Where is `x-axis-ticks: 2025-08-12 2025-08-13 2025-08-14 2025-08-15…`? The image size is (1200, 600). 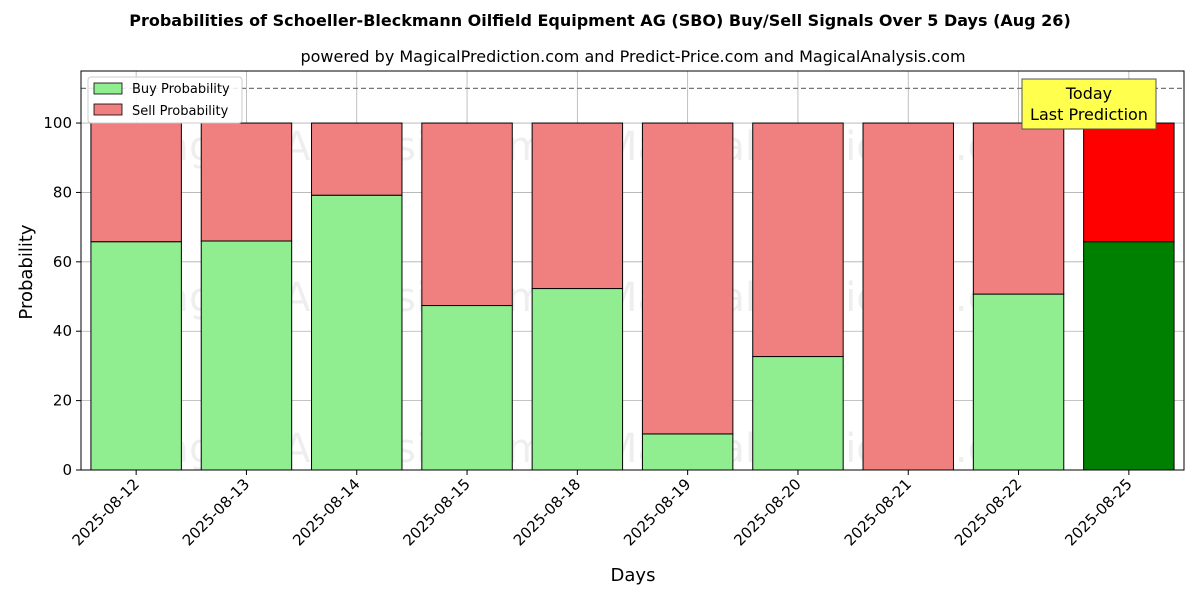 x-axis-ticks: 2025-08-12 2025-08-13 2025-08-14 2025-08-15… is located at coordinates (602, 509).